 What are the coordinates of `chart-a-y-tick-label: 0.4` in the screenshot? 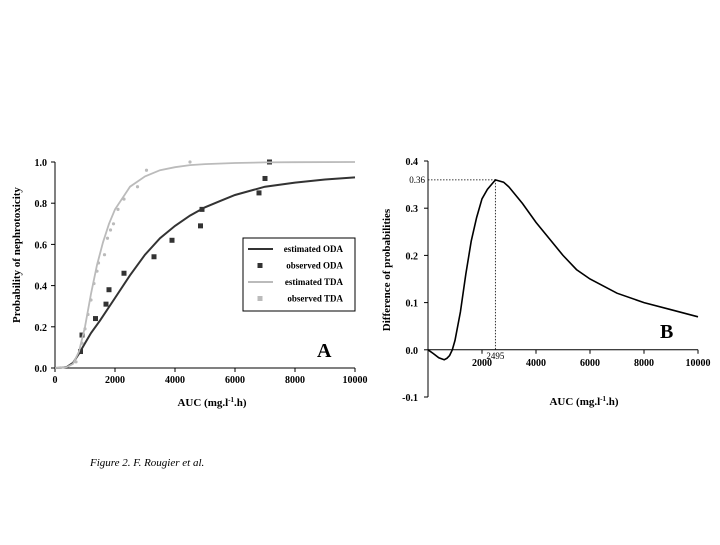 It's located at (41, 287).